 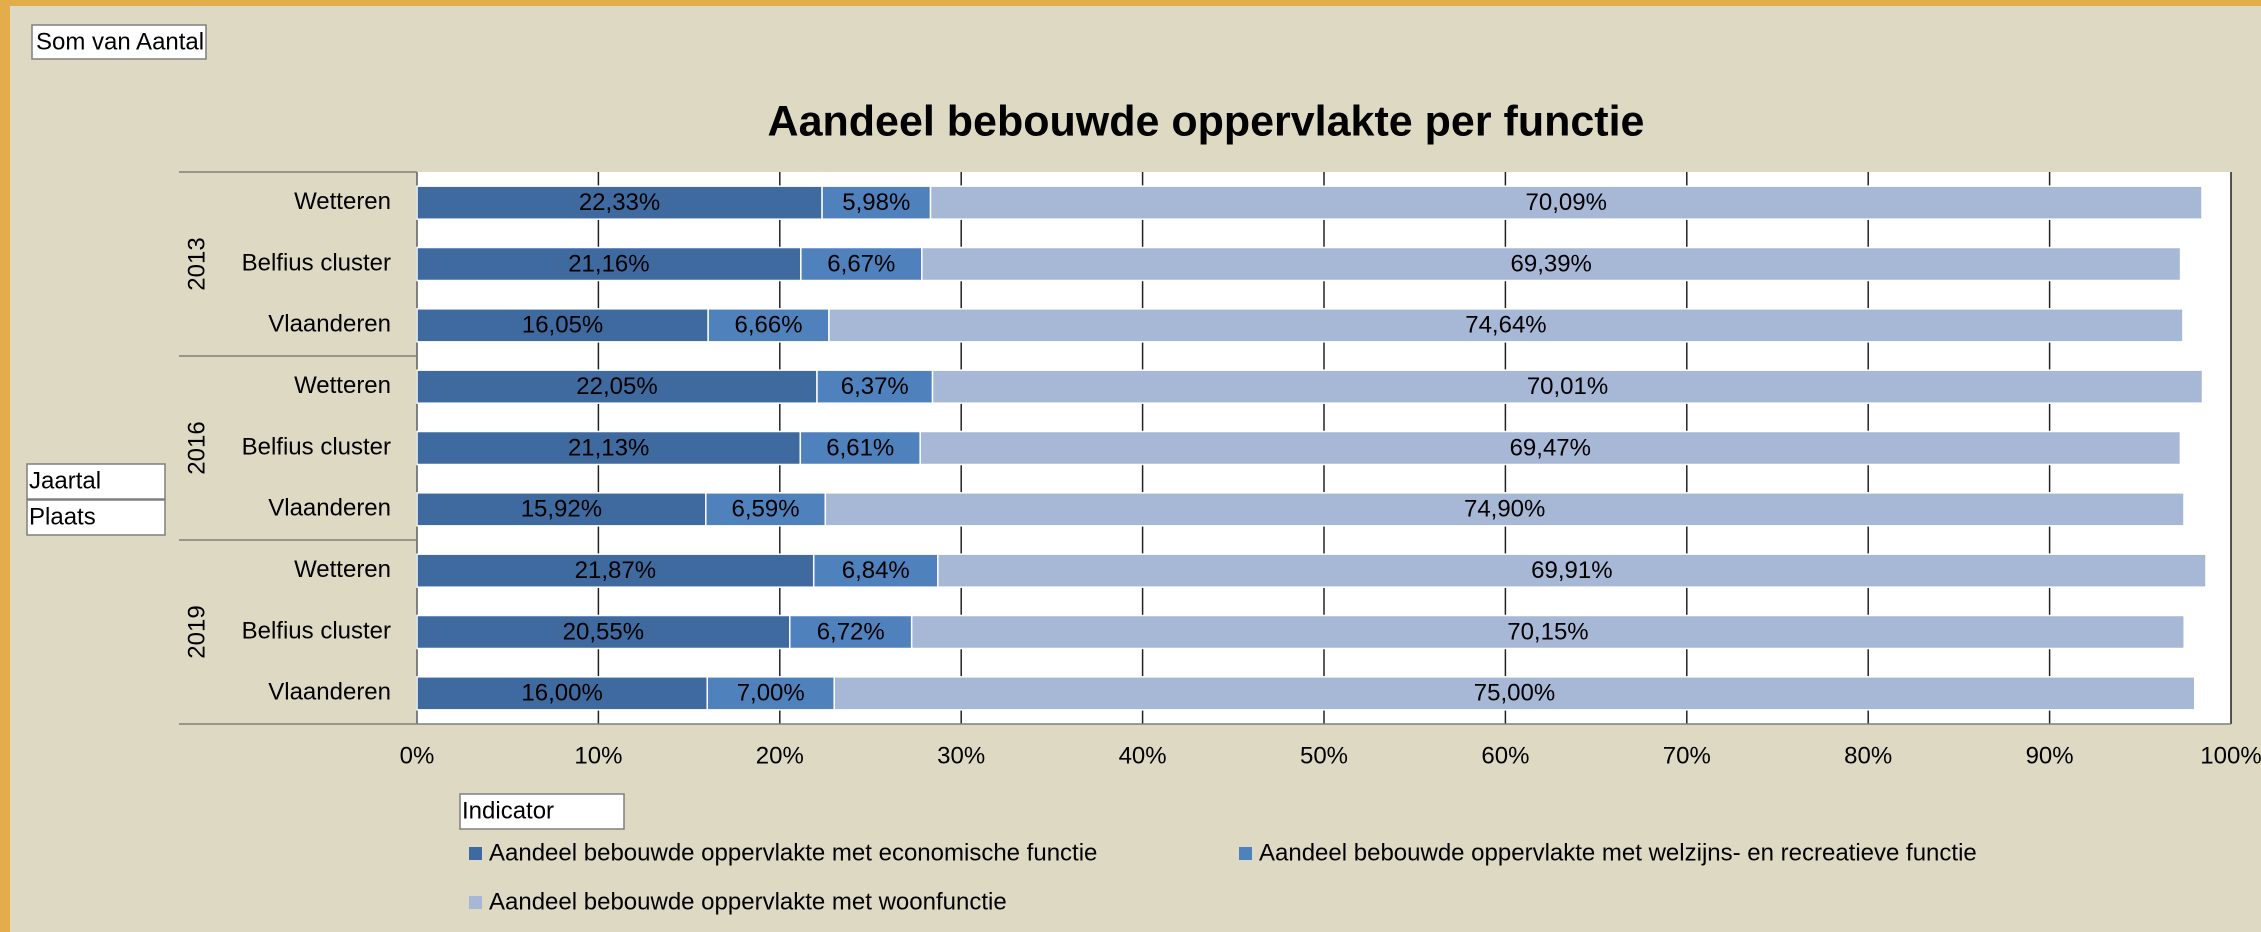 I want to click on x-tick-label: 20%, so click(x=780, y=755).